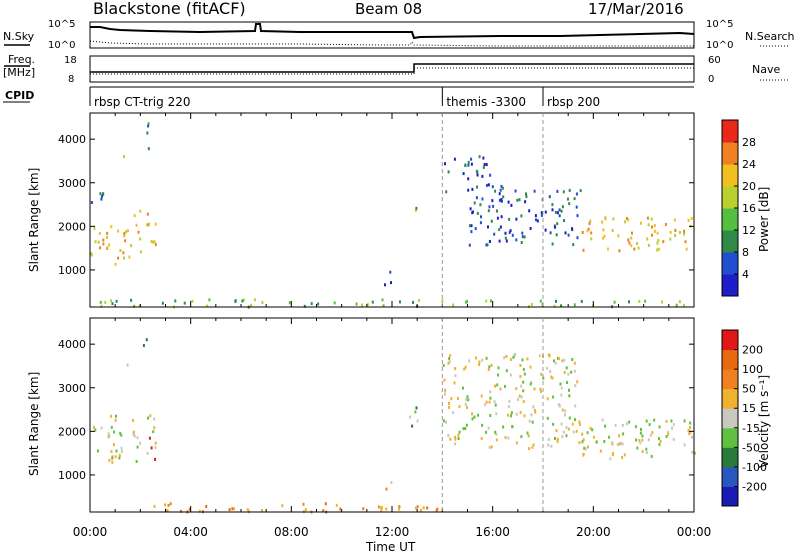 This screenshot has width=800, height=554. I want to click on cpid-segment-label: rbsp 200, so click(573, 102).